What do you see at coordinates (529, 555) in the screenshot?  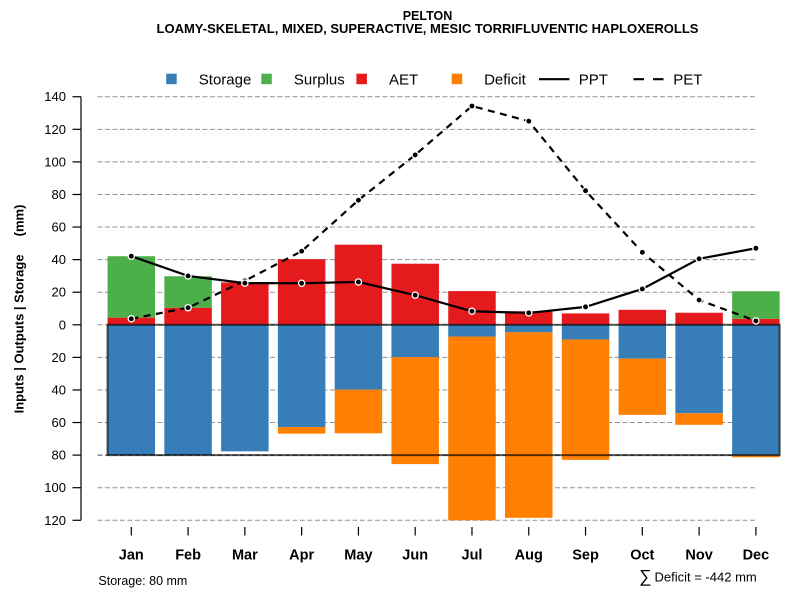 I see `svg-text: Aug` at bounding box center [529, 555].